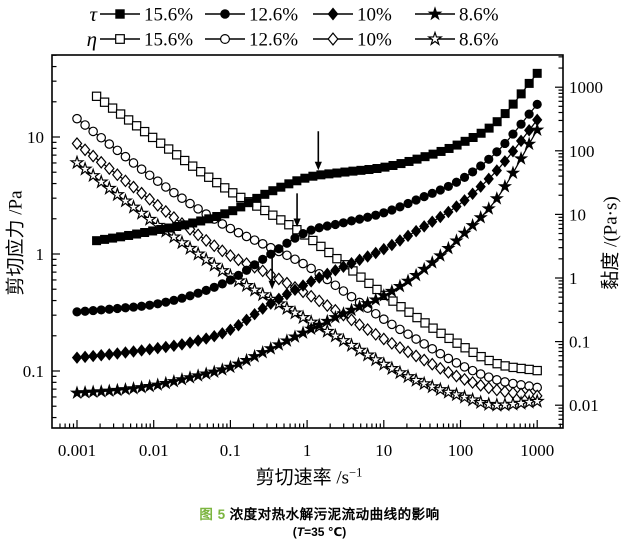 The height and width of the screenshot is (549, 639). Describe the element at coordinates (356, 472) in the screenshot. I see `x-axis-title-superscript: −1` at that location.